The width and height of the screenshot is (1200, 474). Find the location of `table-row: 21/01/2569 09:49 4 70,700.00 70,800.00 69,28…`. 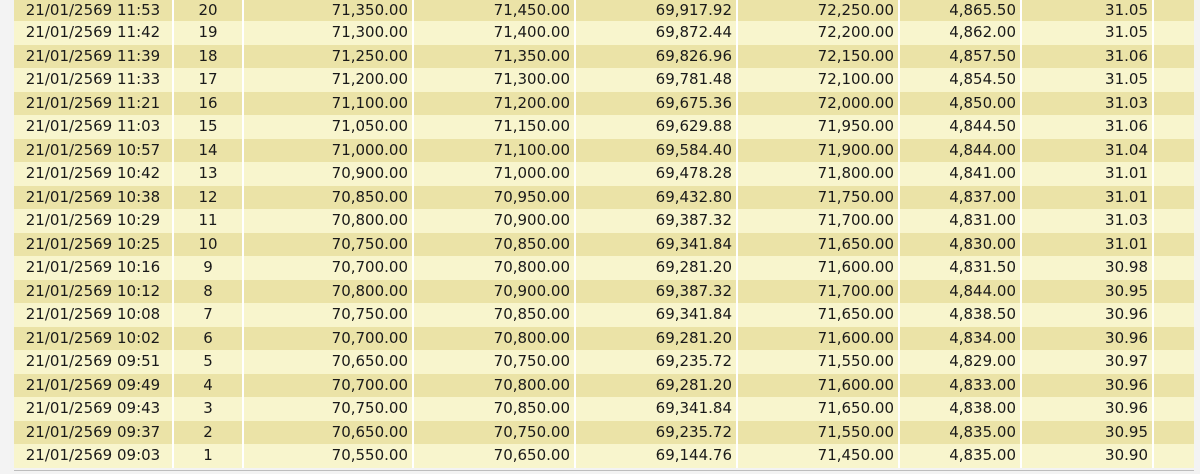

table-row: 21/01/2569 09:49 4 70,700.00 70,800.00 69,28… is located at coordinates (604, 385).